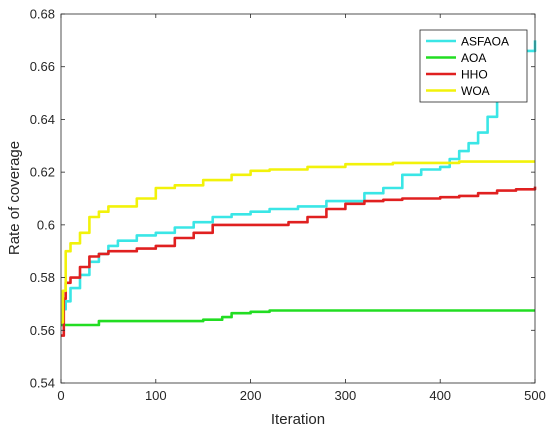 The width and height of the screenshot is (550, 436). I want to click on legend: ASFAOA AOA HHO WOA, so click(473, 66).